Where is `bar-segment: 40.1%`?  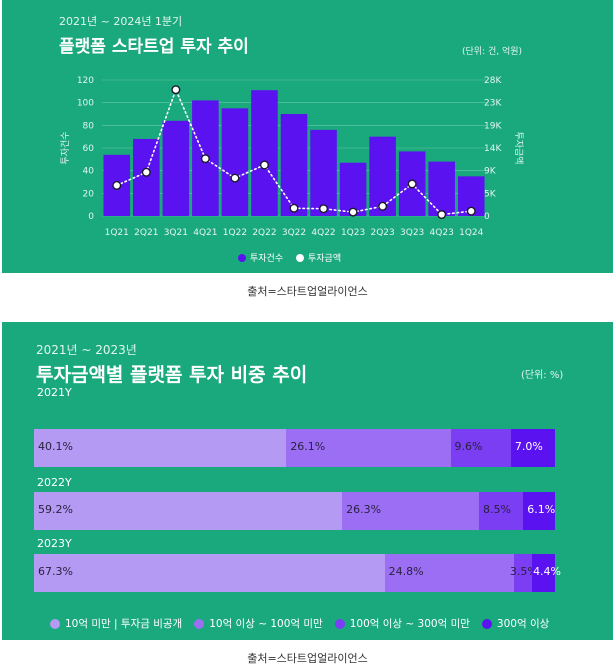
bar-segment: 40.1% is located at coordinates (160, 448).